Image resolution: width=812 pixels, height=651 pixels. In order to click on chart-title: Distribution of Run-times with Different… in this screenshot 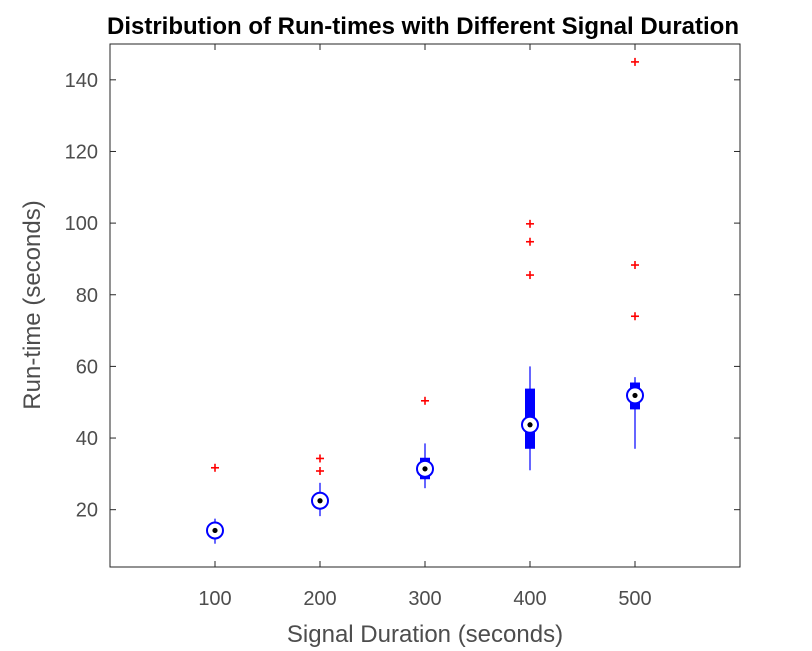, I will do `click(423, 26)`.